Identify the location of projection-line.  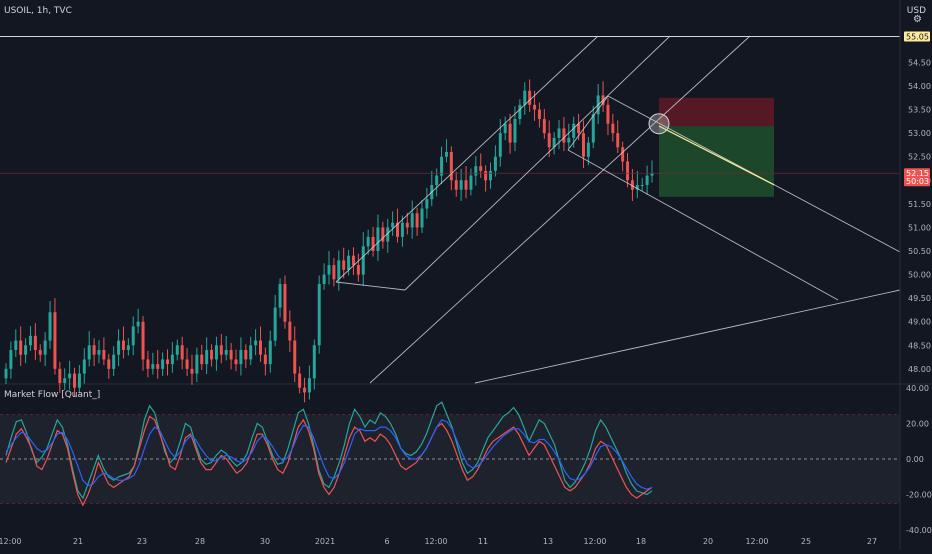
(716, 155).